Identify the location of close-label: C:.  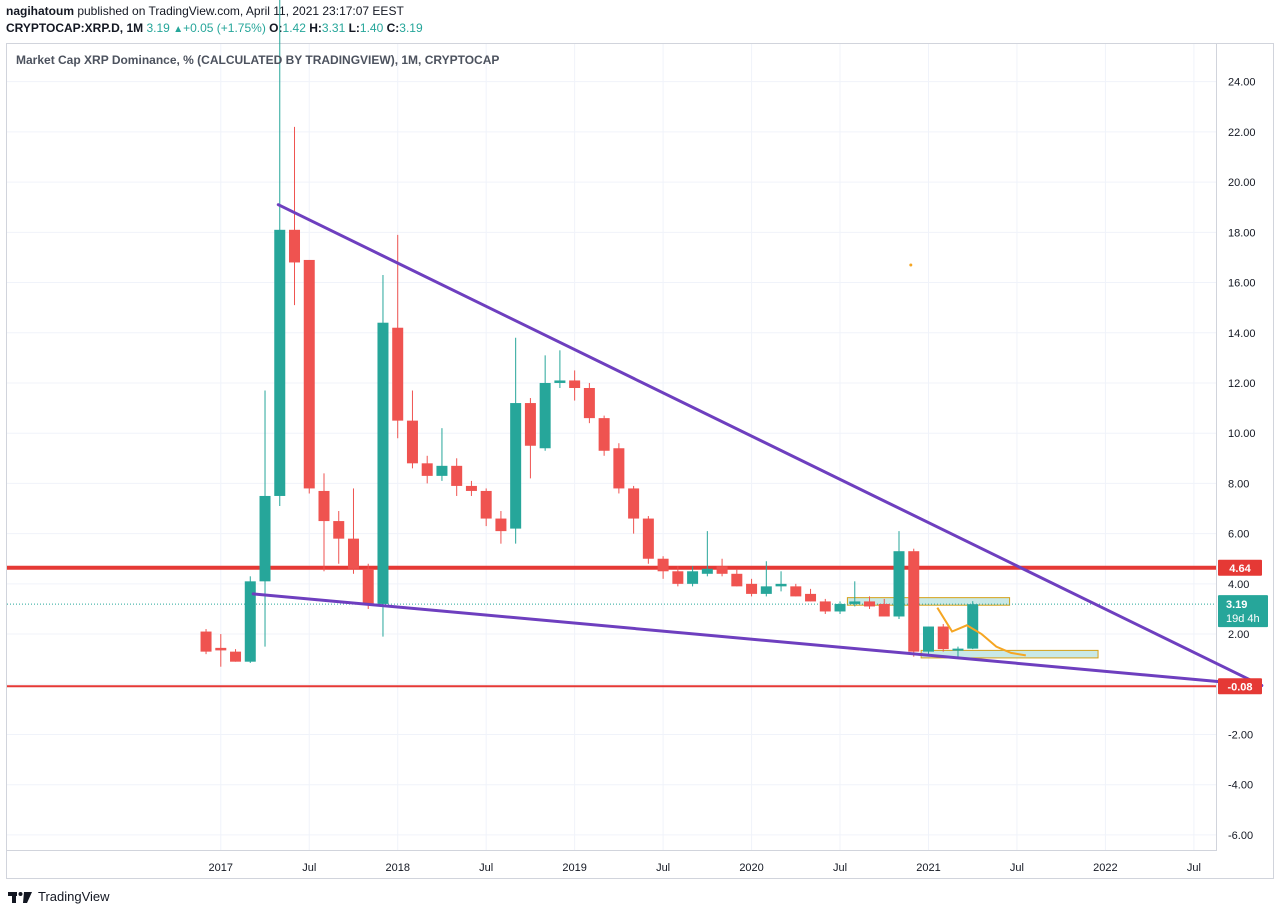
(393, 28).